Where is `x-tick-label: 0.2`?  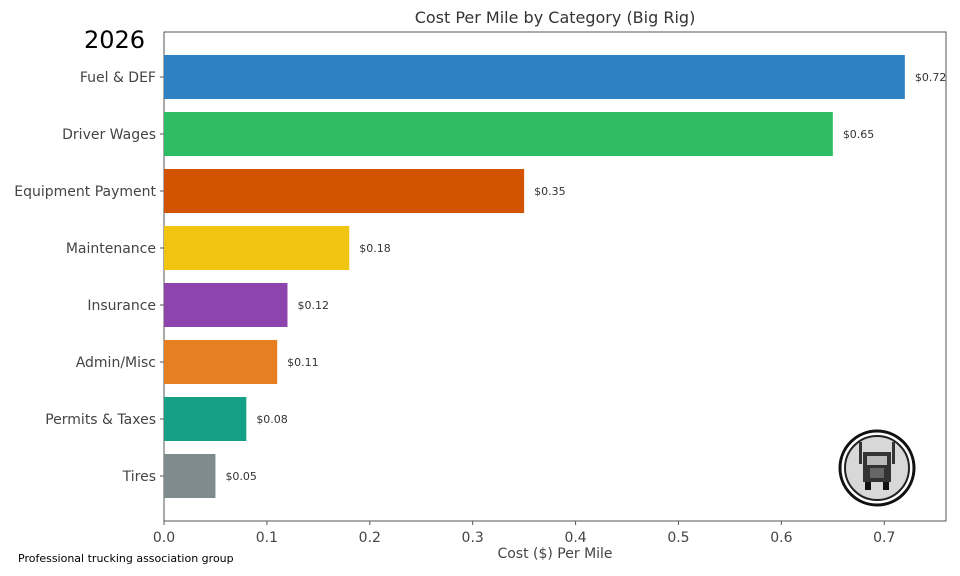
x-tick-label: 0.2 is located at coordinates (370, 538).